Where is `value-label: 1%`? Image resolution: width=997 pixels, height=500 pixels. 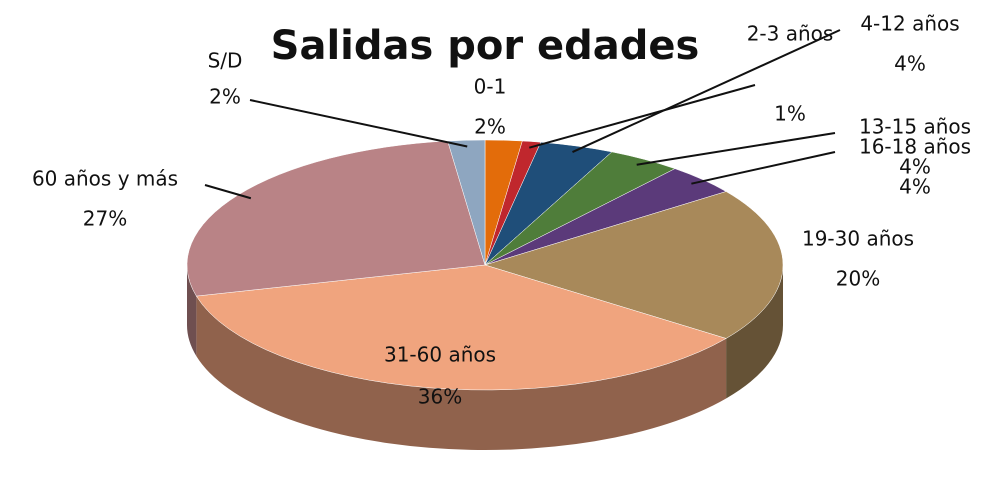 value-label: 1% is located at coordinates (790, 114).